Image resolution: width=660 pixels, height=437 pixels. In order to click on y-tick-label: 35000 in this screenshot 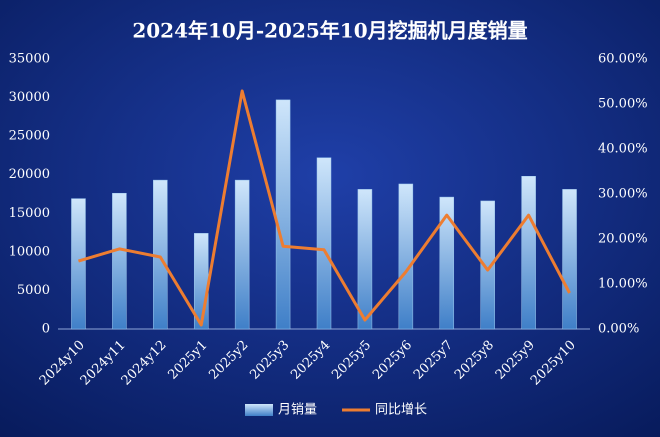, I will do `click(29, 59)`.